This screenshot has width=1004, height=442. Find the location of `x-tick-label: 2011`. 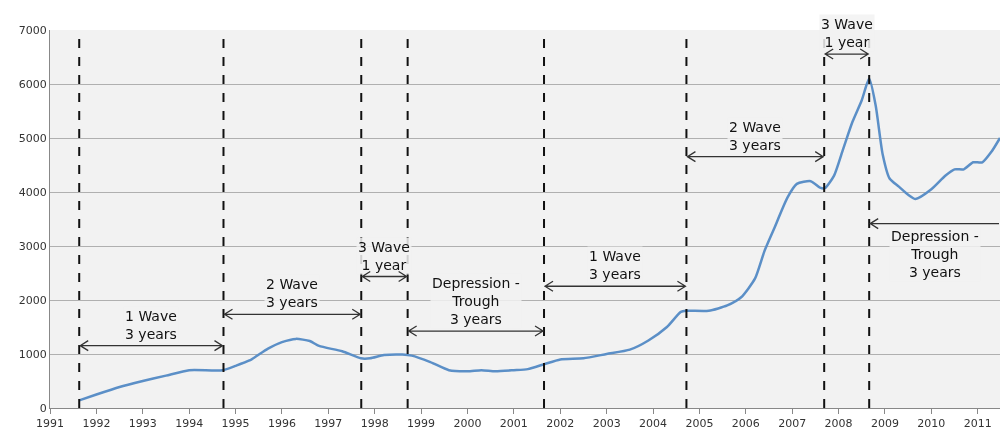

x-tick-label: 2011 is located at coordinates (977, 424).